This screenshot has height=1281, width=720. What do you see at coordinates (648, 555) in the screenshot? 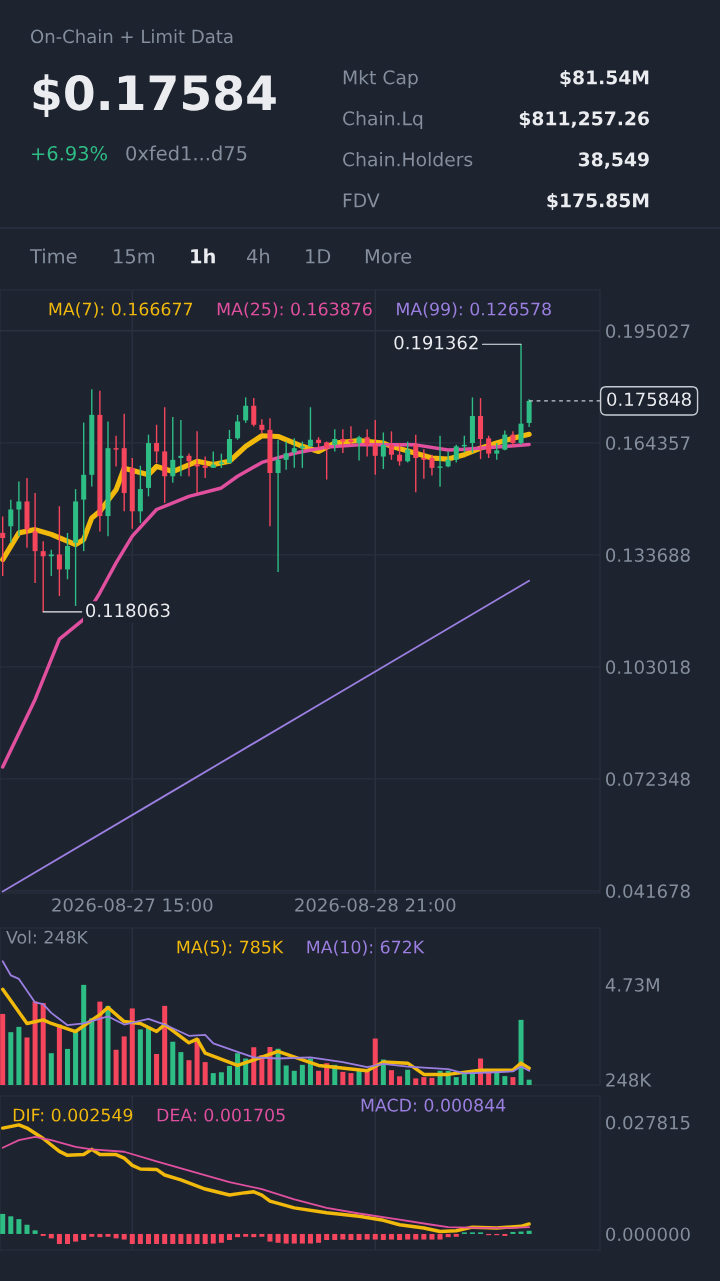
I see `y-tick-label: 0.133688` at bounding box center [648, 555].